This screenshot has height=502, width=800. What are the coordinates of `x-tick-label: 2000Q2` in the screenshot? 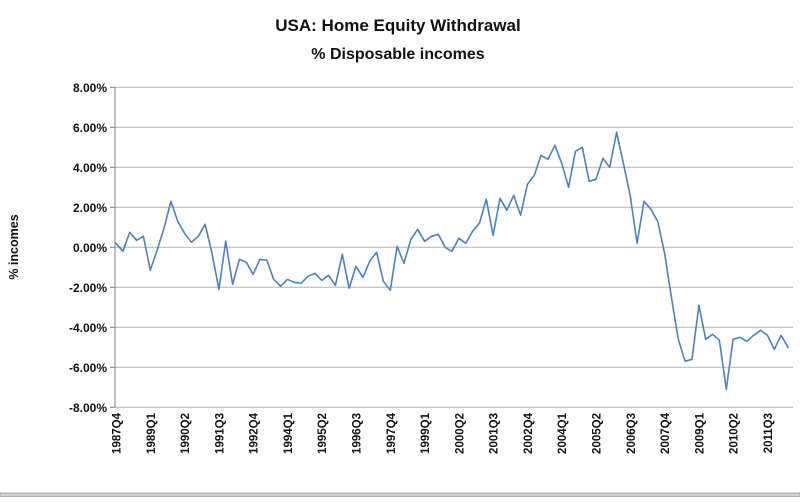 It's located at (460, 433).